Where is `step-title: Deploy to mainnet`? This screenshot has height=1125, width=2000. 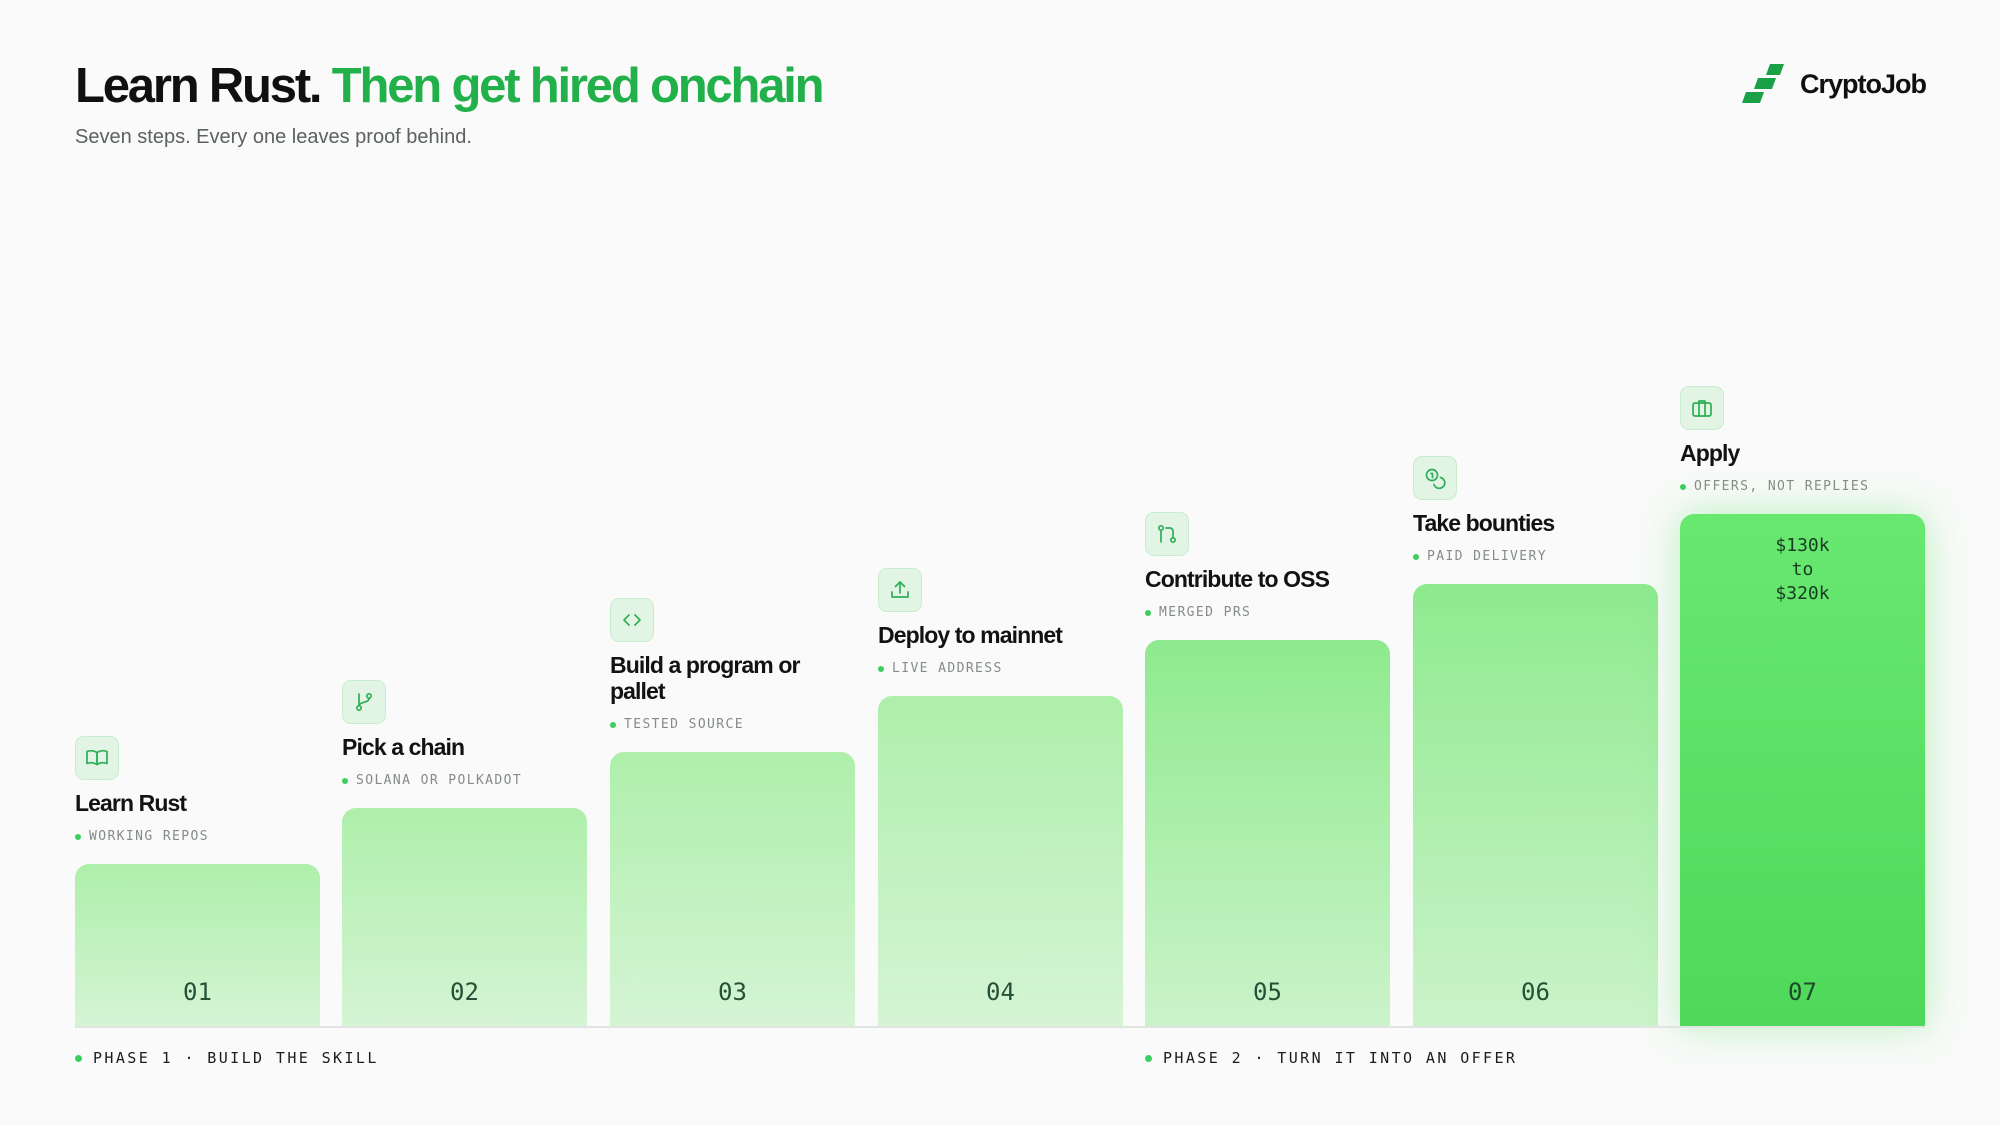 step-title: Deploy to mainnet is located at coordinates (970, 635).